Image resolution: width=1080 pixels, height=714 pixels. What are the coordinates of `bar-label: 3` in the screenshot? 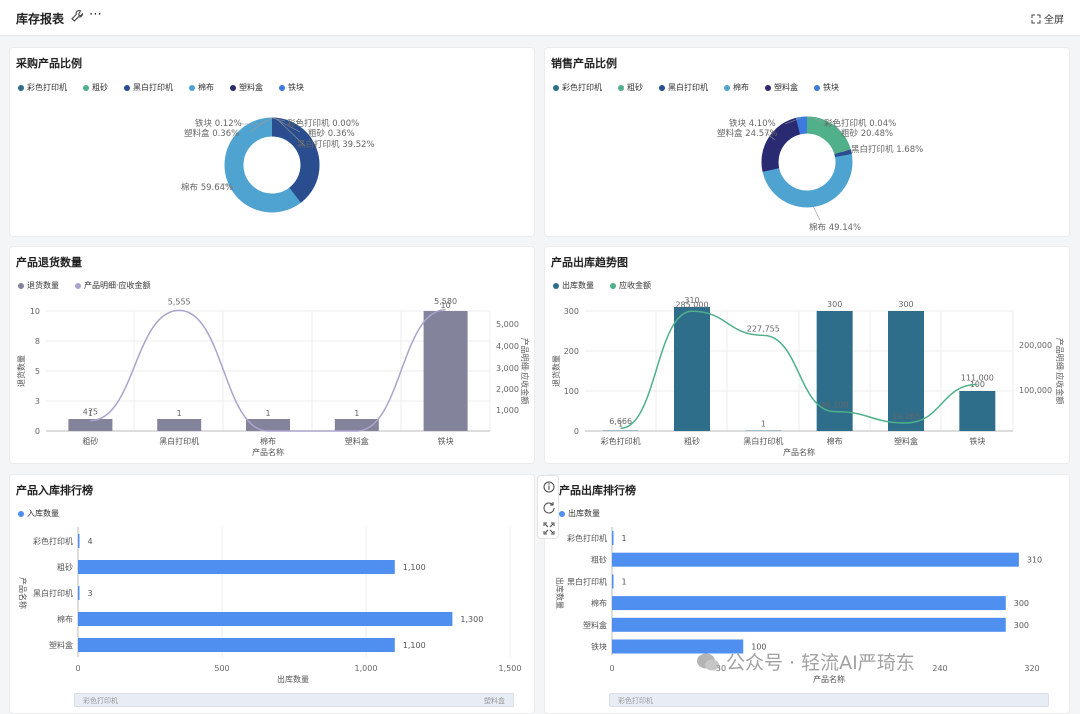 It's located at (90, 593).